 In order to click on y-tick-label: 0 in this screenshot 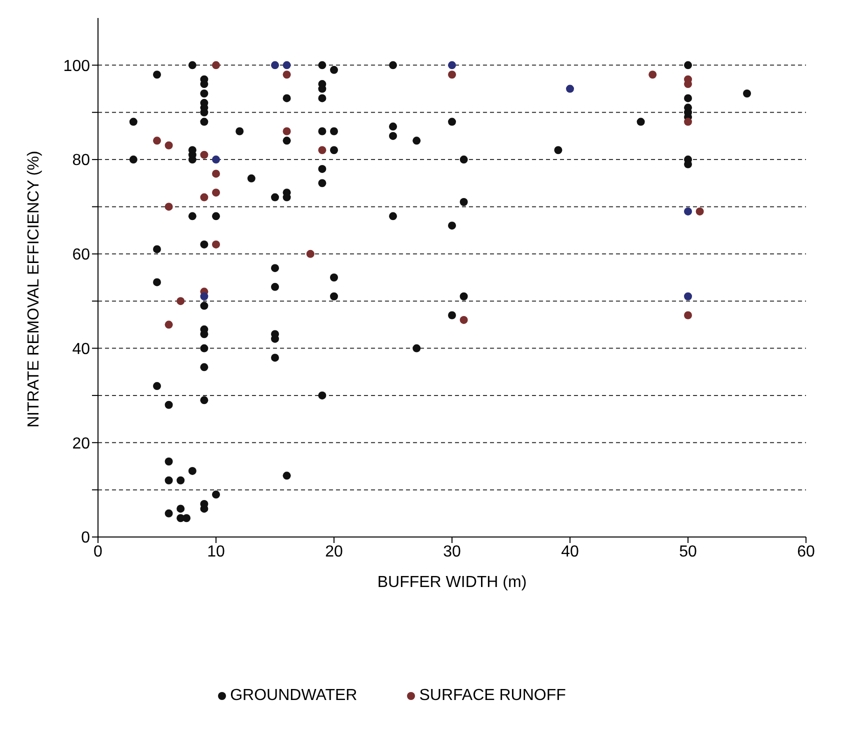, I will do `click(85, 538)`.